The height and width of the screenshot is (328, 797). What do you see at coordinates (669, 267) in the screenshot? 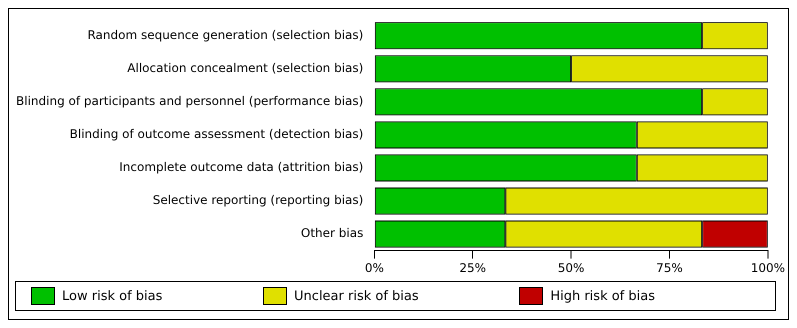
I see `x-tick-label: 75%` at bounding box center [669, 267].